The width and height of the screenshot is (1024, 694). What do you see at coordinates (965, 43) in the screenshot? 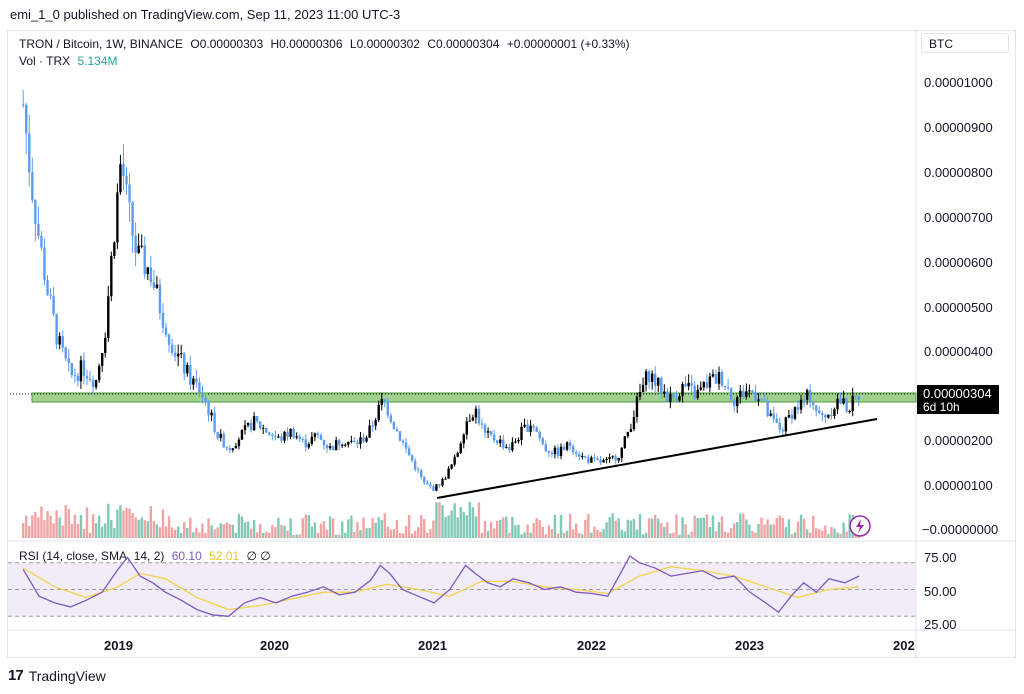
I see `currency-button: BTC` at bounding box center [965, 43].